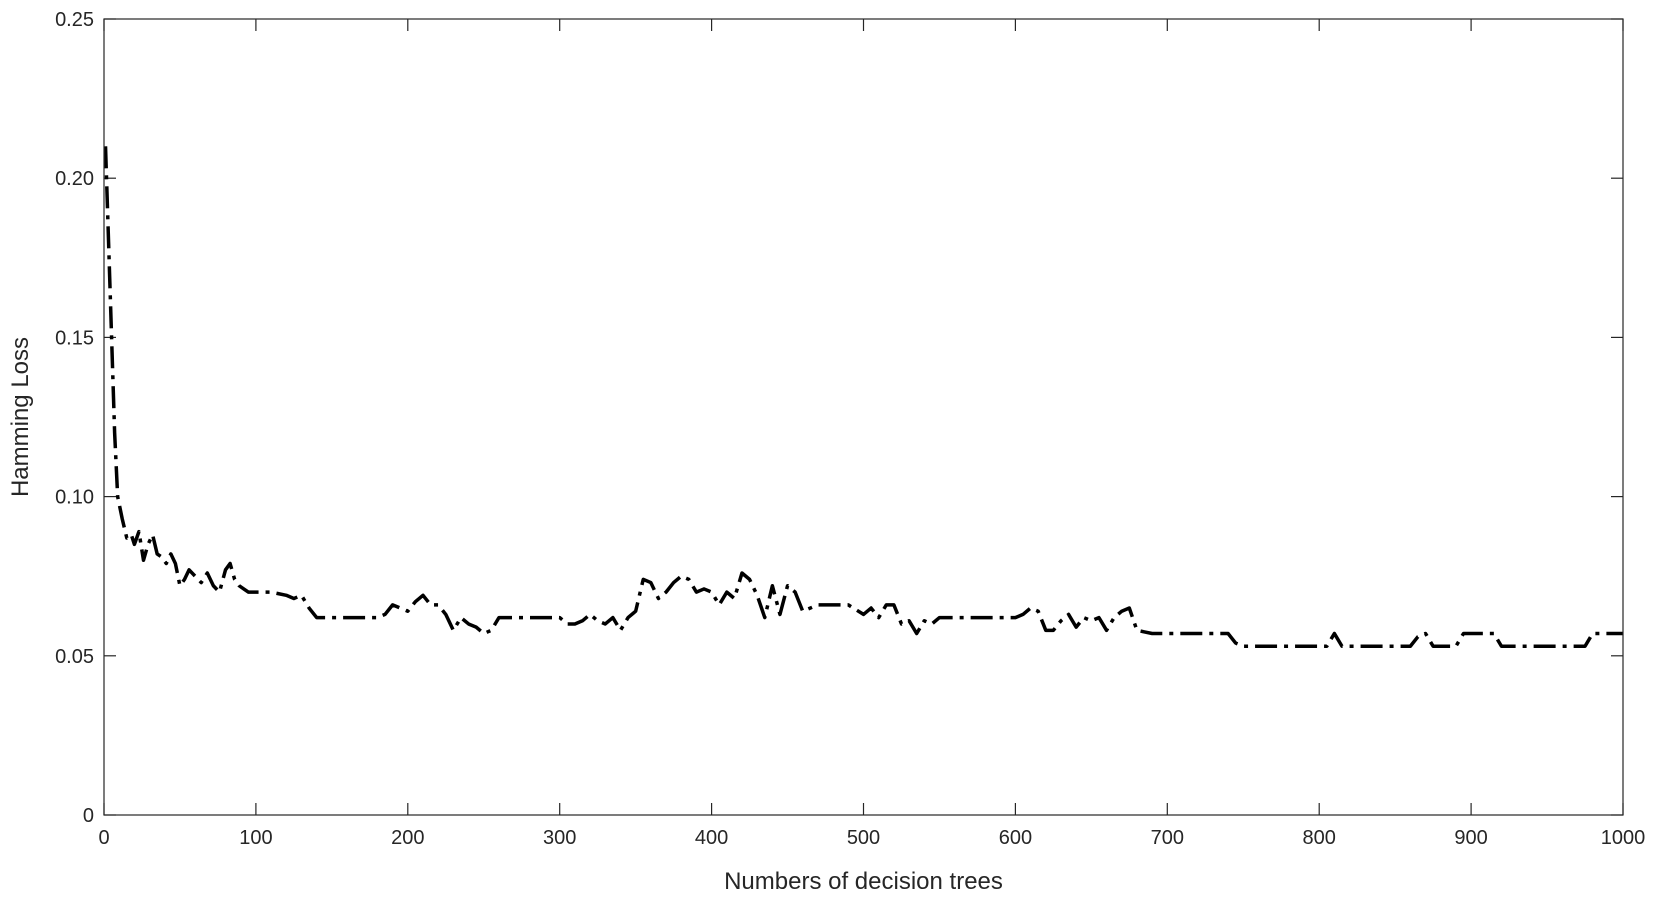 The height and width of the screenshot is (897, 1654). Describe the element at coordinates (74, 179) in the screenshot. I see `y-tick-label: 0.20` at that location.